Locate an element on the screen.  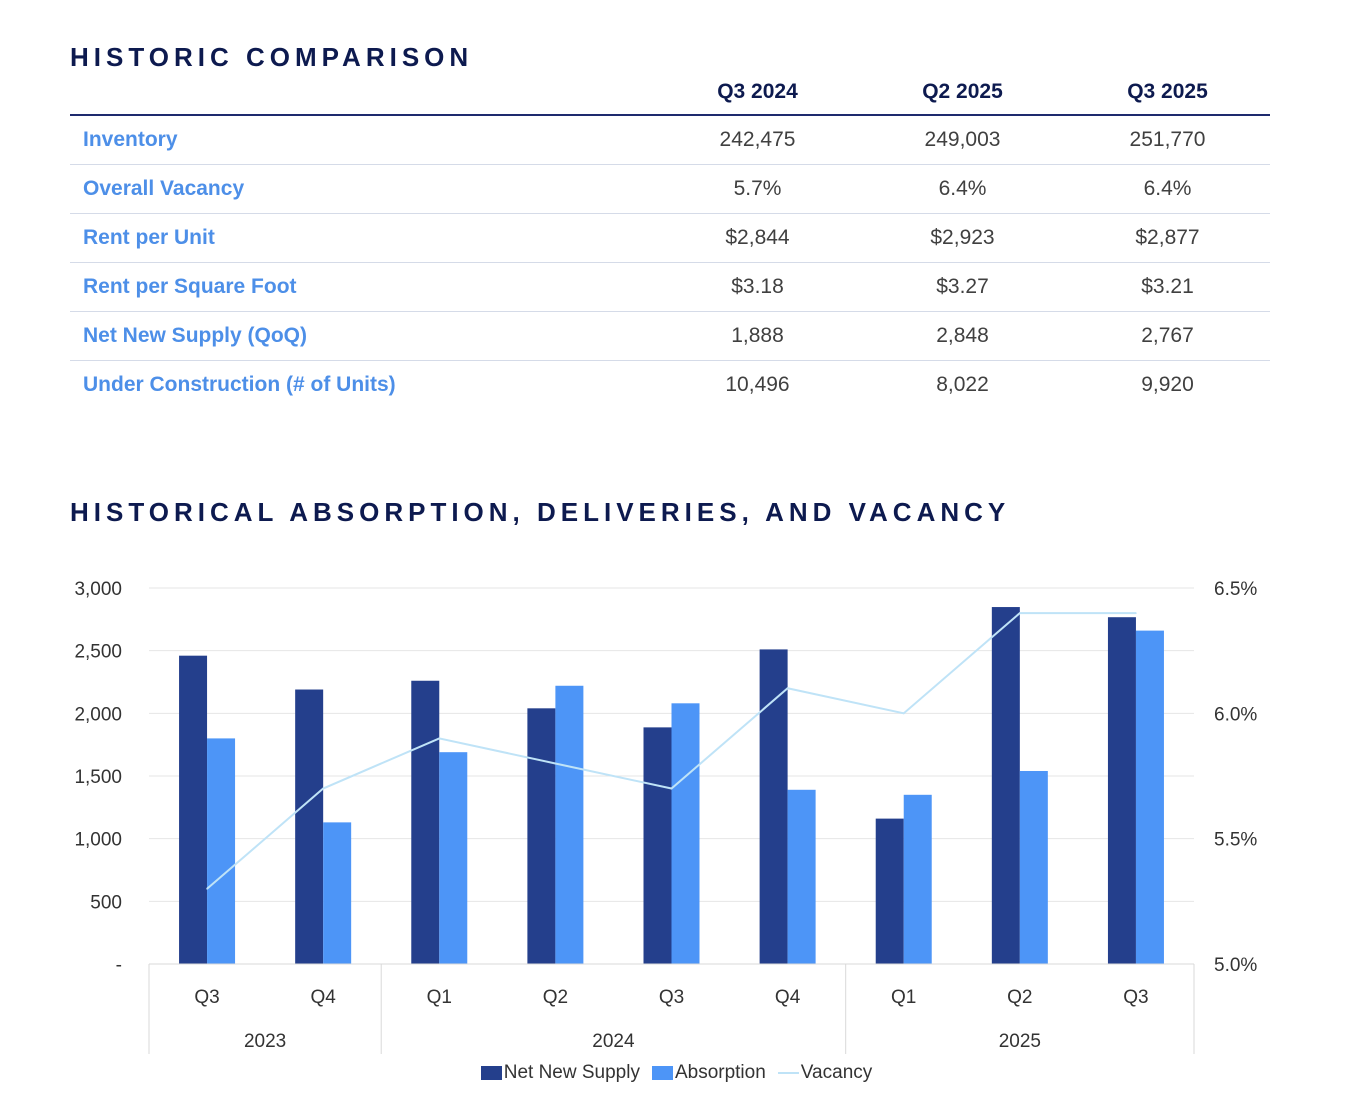
row-label: Rent per Square Foot is located at coordinates (362, 287).